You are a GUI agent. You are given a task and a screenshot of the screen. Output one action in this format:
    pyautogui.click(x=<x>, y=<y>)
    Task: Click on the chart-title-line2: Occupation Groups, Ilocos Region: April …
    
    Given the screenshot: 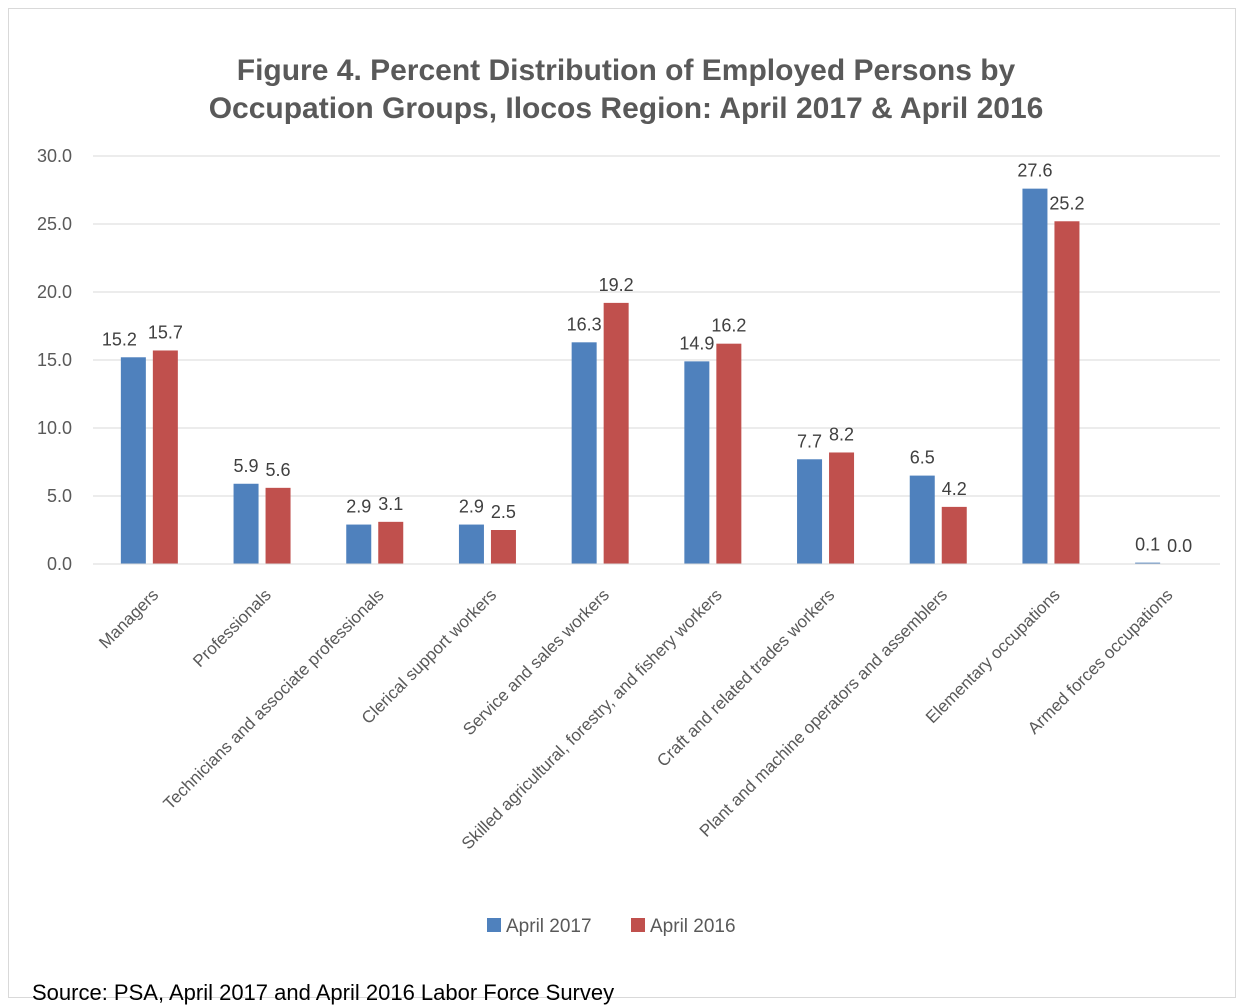 What is the action you would take?
    pyautogui.click(x=626, y=108)
    